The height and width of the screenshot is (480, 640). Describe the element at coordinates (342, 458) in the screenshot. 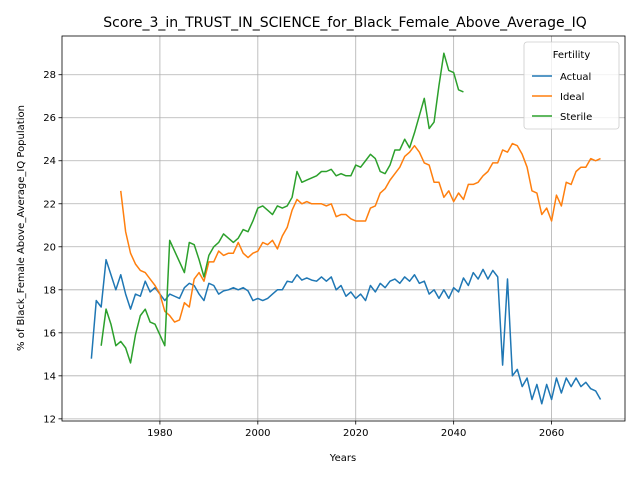

I see `x-axis-label: Years` at that location.